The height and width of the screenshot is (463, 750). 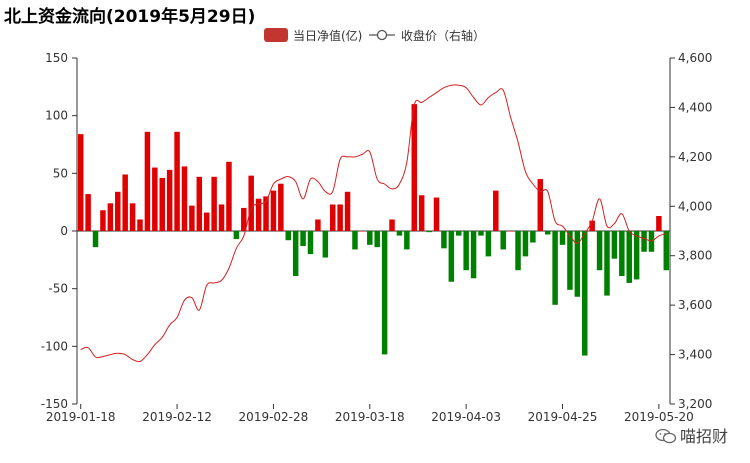 I want to click on x-tick-label: 2019-03-18, so click(x=370, y=417).